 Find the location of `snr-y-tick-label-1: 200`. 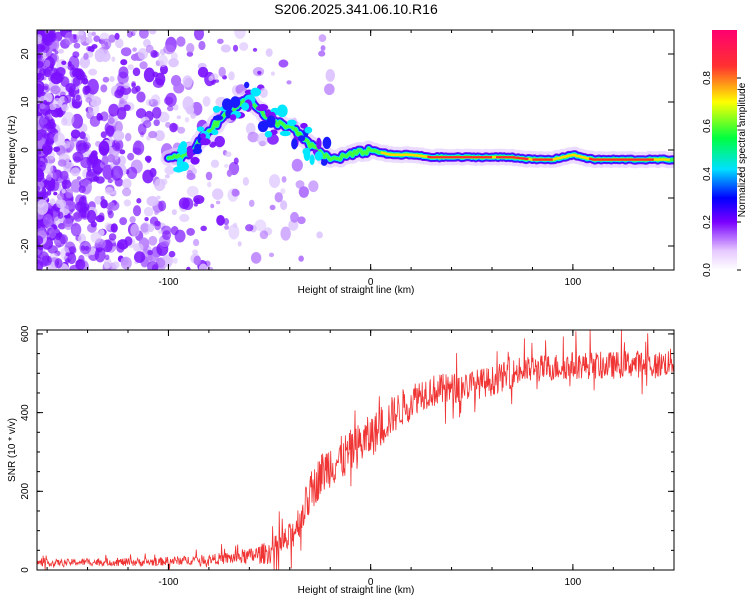

snr-y-tick-label-1: 200 is located at coordinates (25, 491).